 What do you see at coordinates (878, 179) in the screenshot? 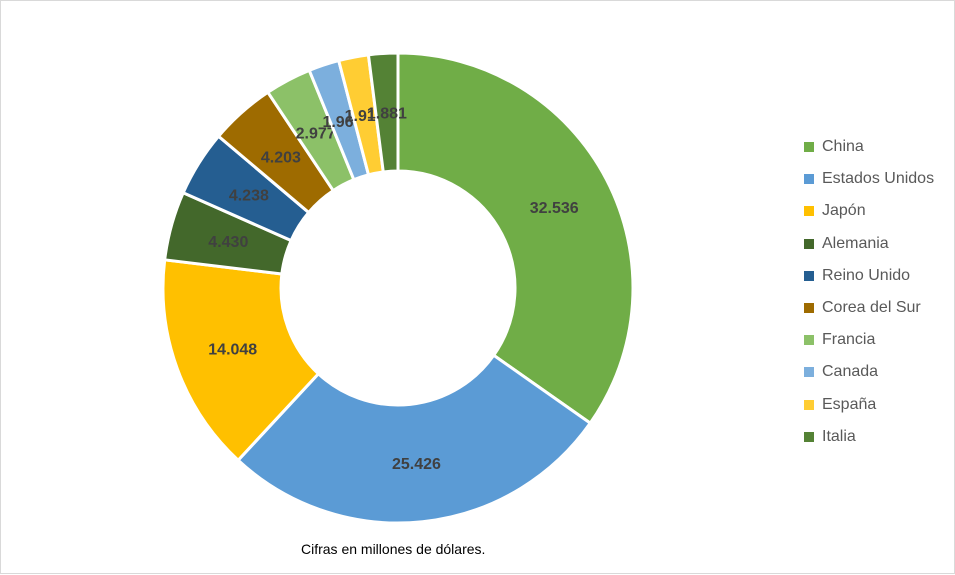
I see `legend-label: Estados Unidos` at bounding box center [878, 179].